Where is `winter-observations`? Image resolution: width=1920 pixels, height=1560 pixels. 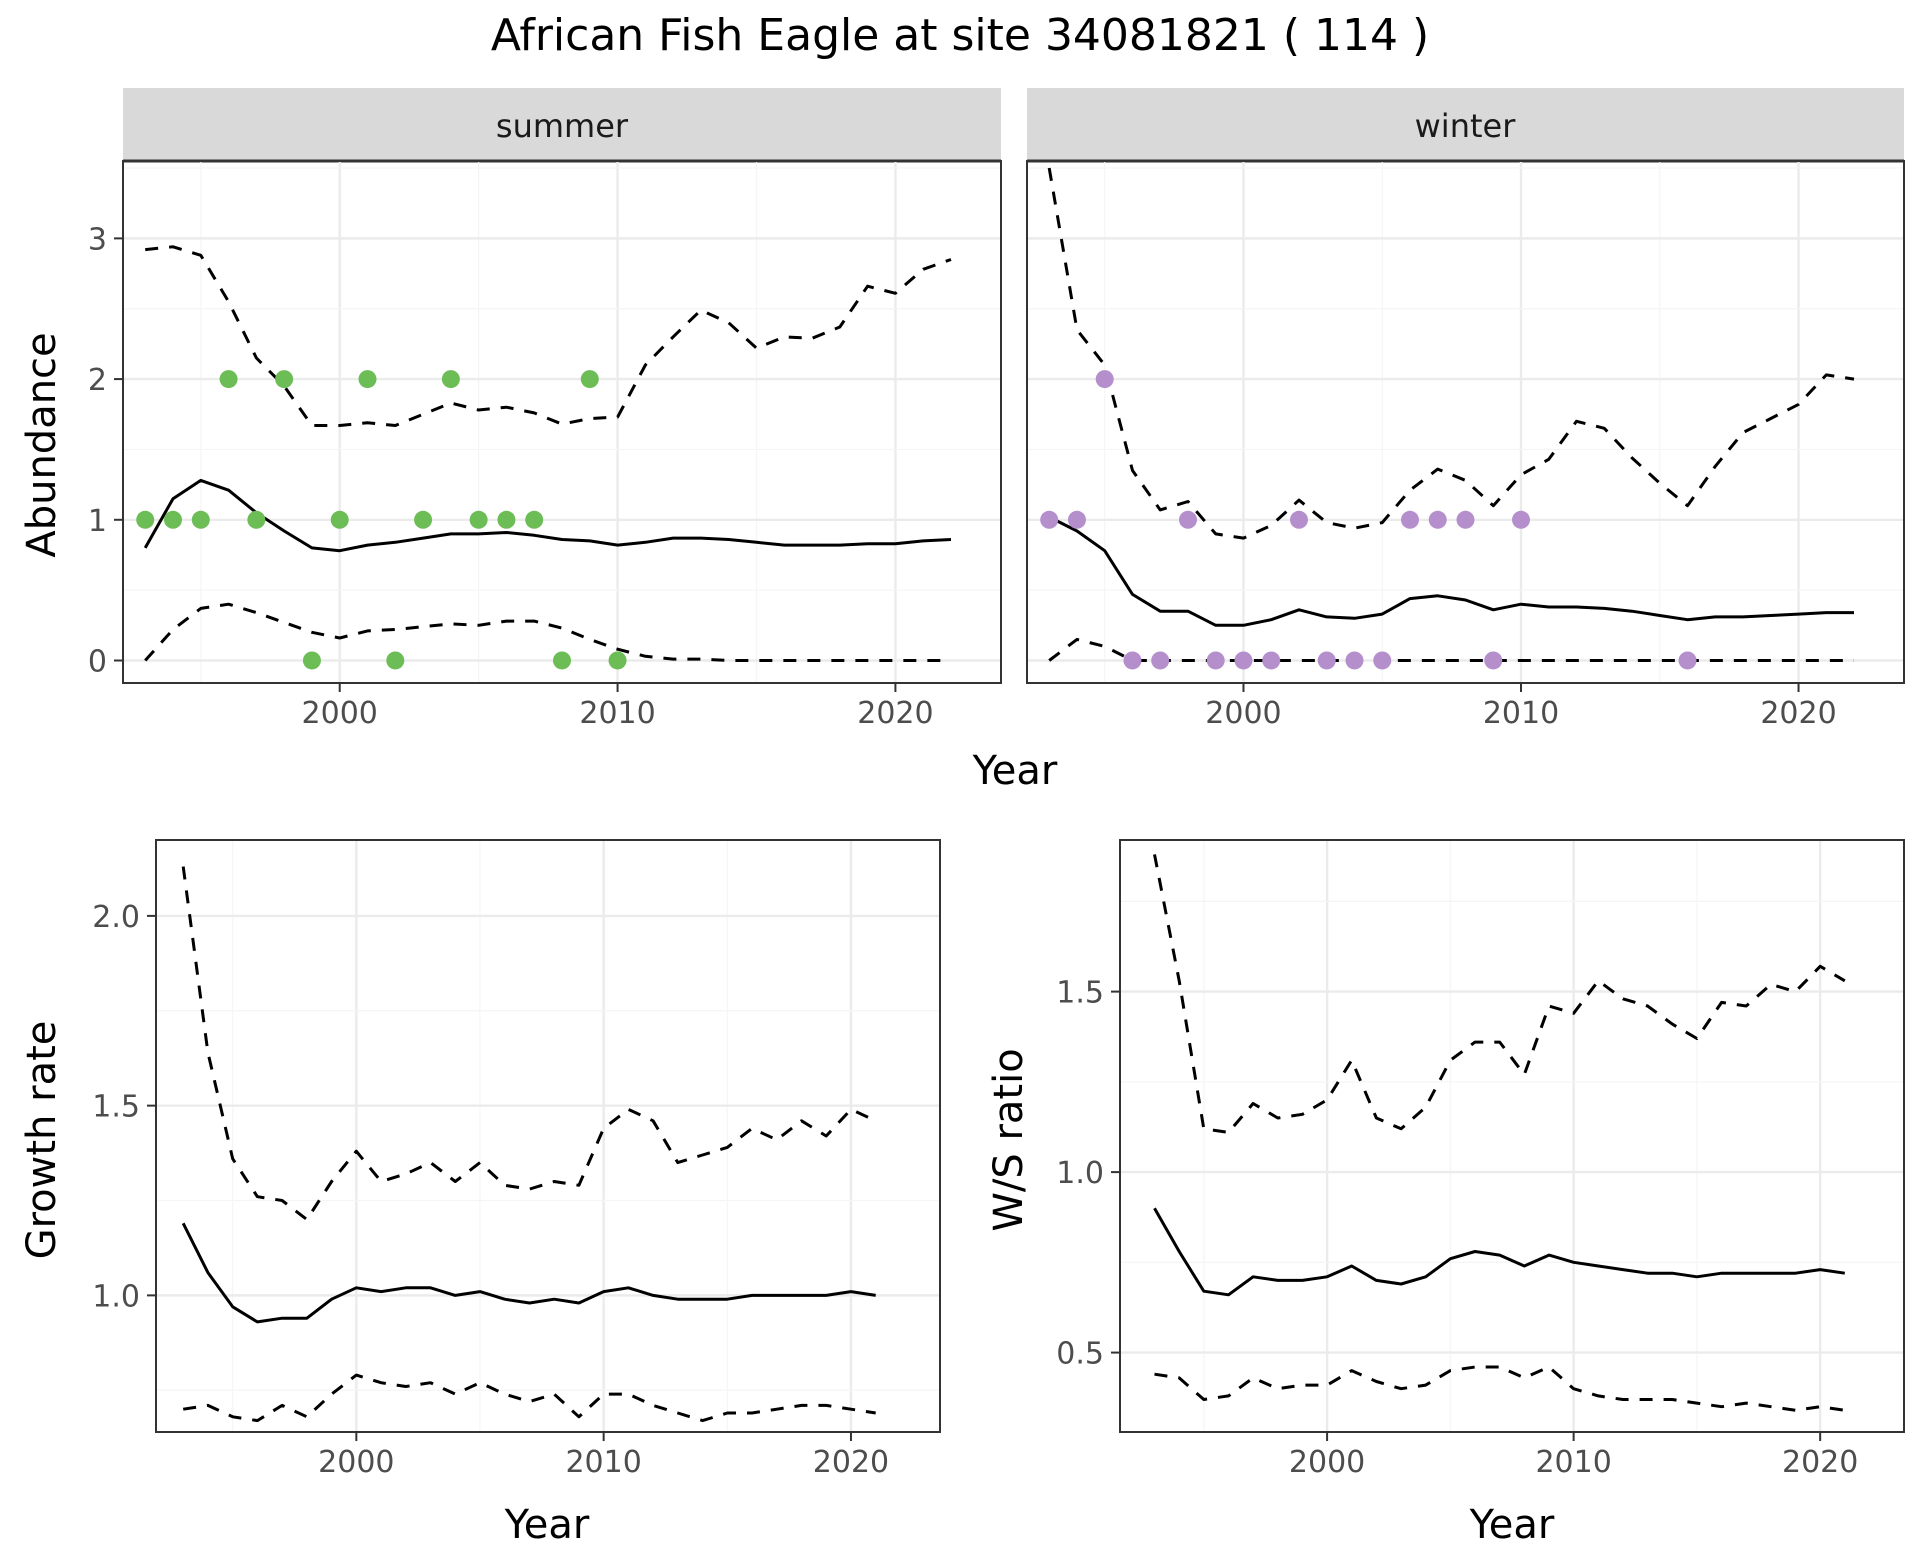
winter-observations is located at coordinates (1368, 520).